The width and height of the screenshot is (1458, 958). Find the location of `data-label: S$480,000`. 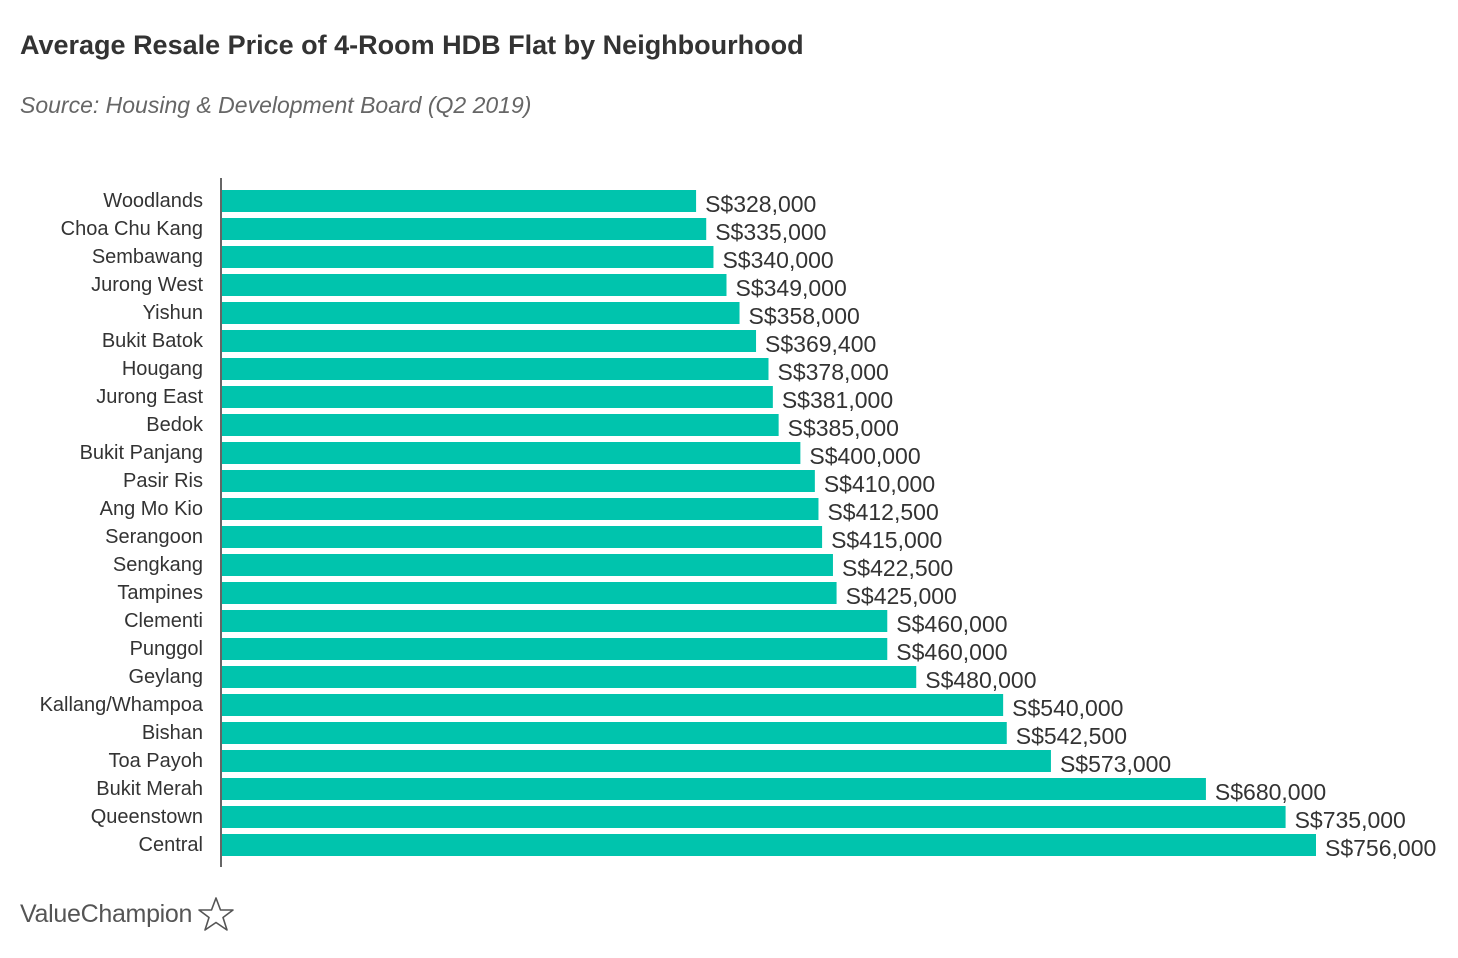

data-label: S$480,000 is located at coordinates (980, 680).